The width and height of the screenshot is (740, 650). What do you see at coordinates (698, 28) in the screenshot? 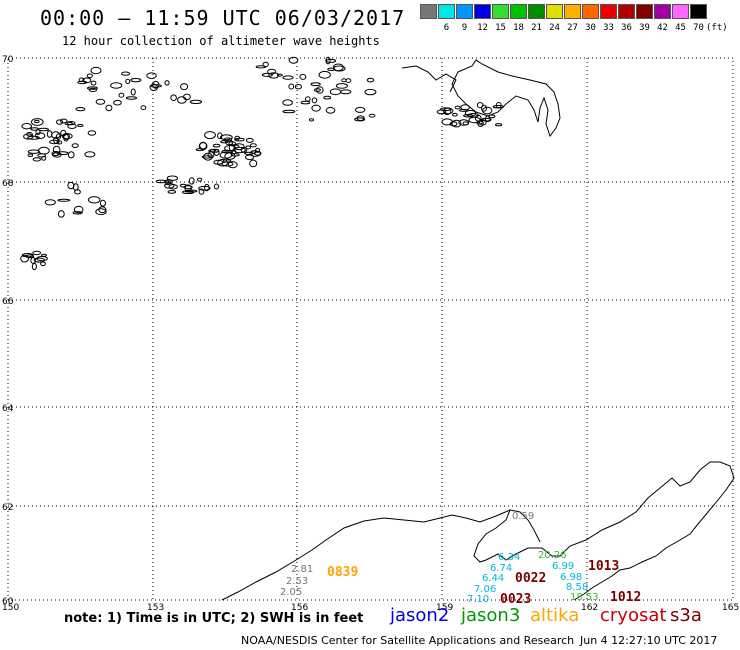
I see `legend-label: 70` at bounding box center [698, 28].